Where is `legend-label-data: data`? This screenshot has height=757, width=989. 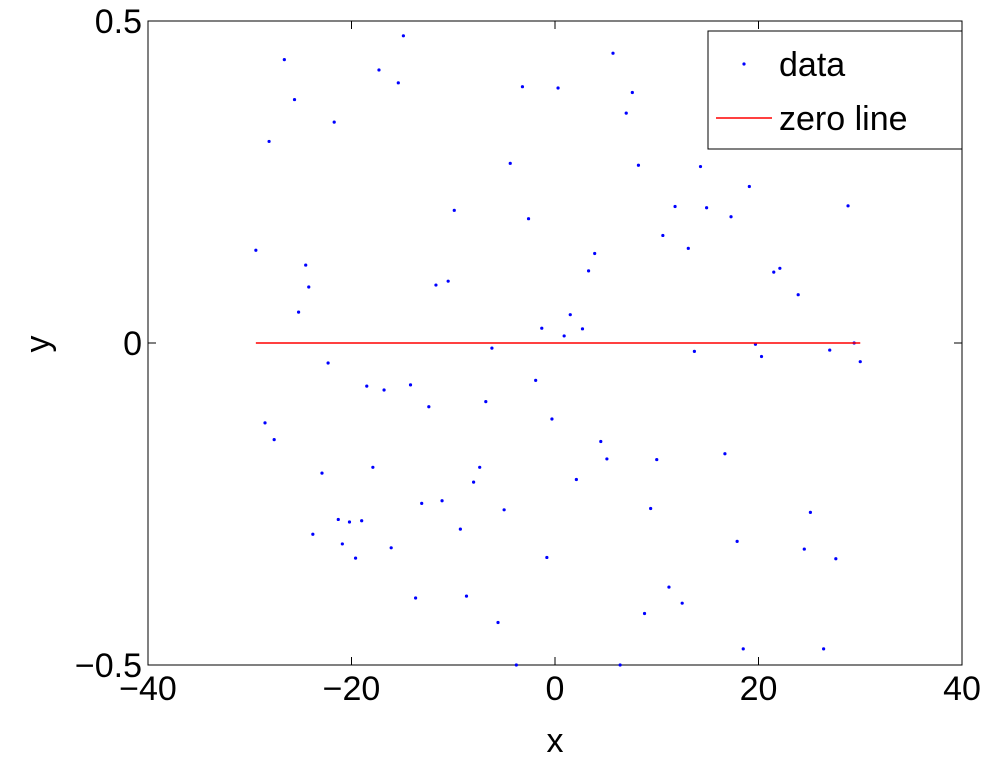 legend-label-data: data is located at coordinates (812, 65).